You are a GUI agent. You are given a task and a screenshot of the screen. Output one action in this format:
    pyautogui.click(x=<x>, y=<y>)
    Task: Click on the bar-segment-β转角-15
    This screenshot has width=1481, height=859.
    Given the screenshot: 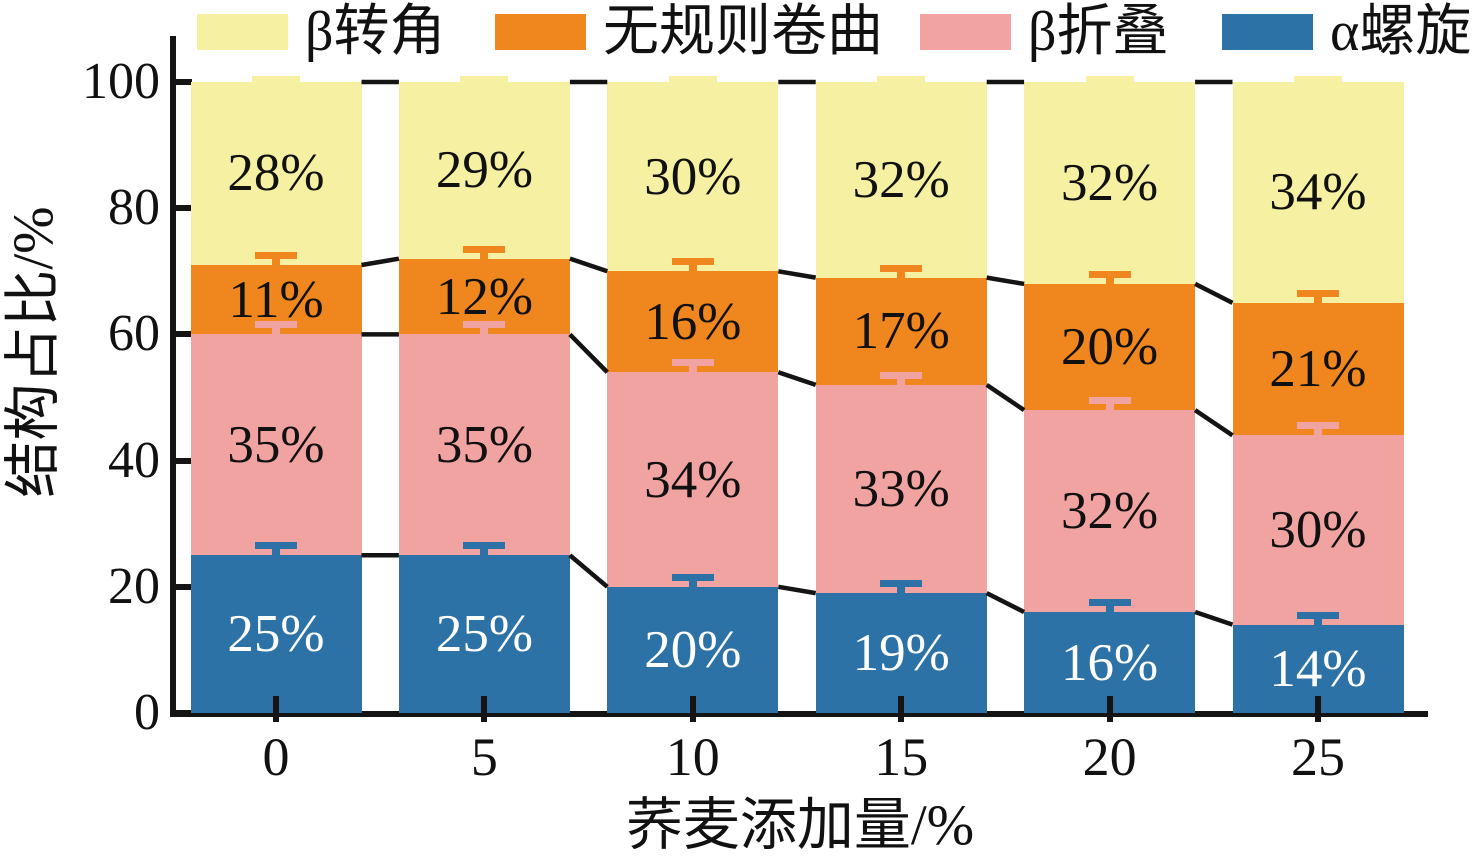 What is the action you would take?
    pyautogui.click(x=901, y=180)
    